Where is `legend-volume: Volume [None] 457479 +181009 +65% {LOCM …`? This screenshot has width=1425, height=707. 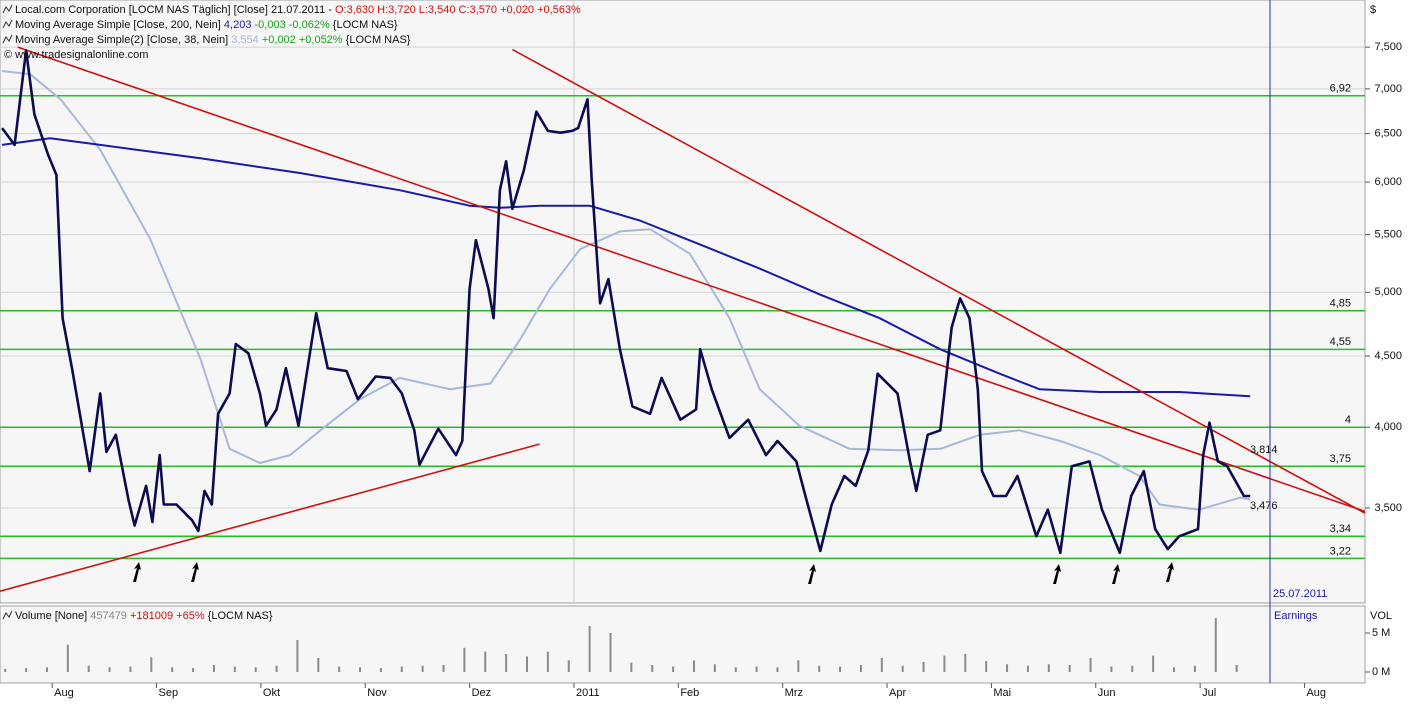
legend-volume: Volume [None] 457479 +181009 +65% {LOCM … is located at coordinates (144, 616).